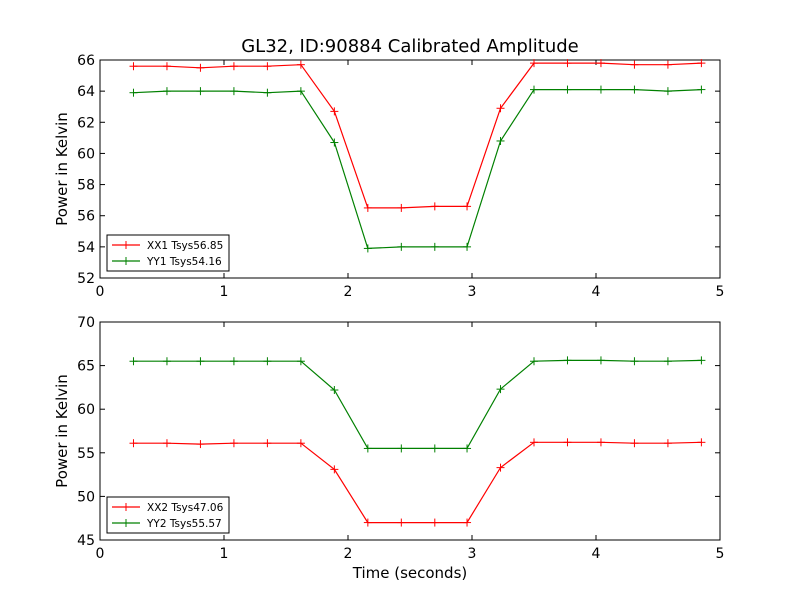  I want to click on legend-box, so click(168, 253).